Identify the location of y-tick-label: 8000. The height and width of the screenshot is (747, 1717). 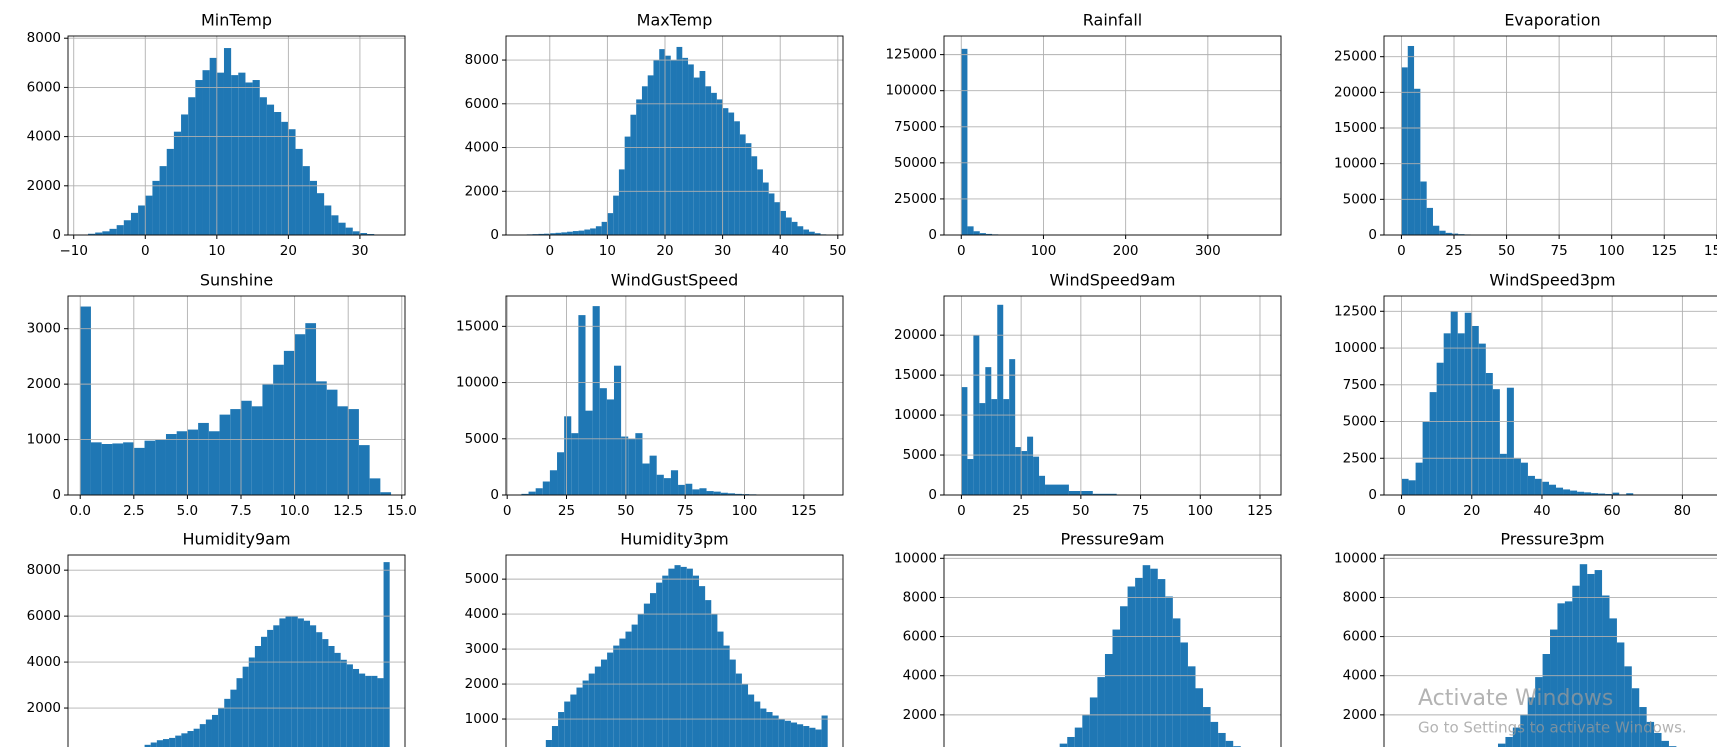
(920, 597).